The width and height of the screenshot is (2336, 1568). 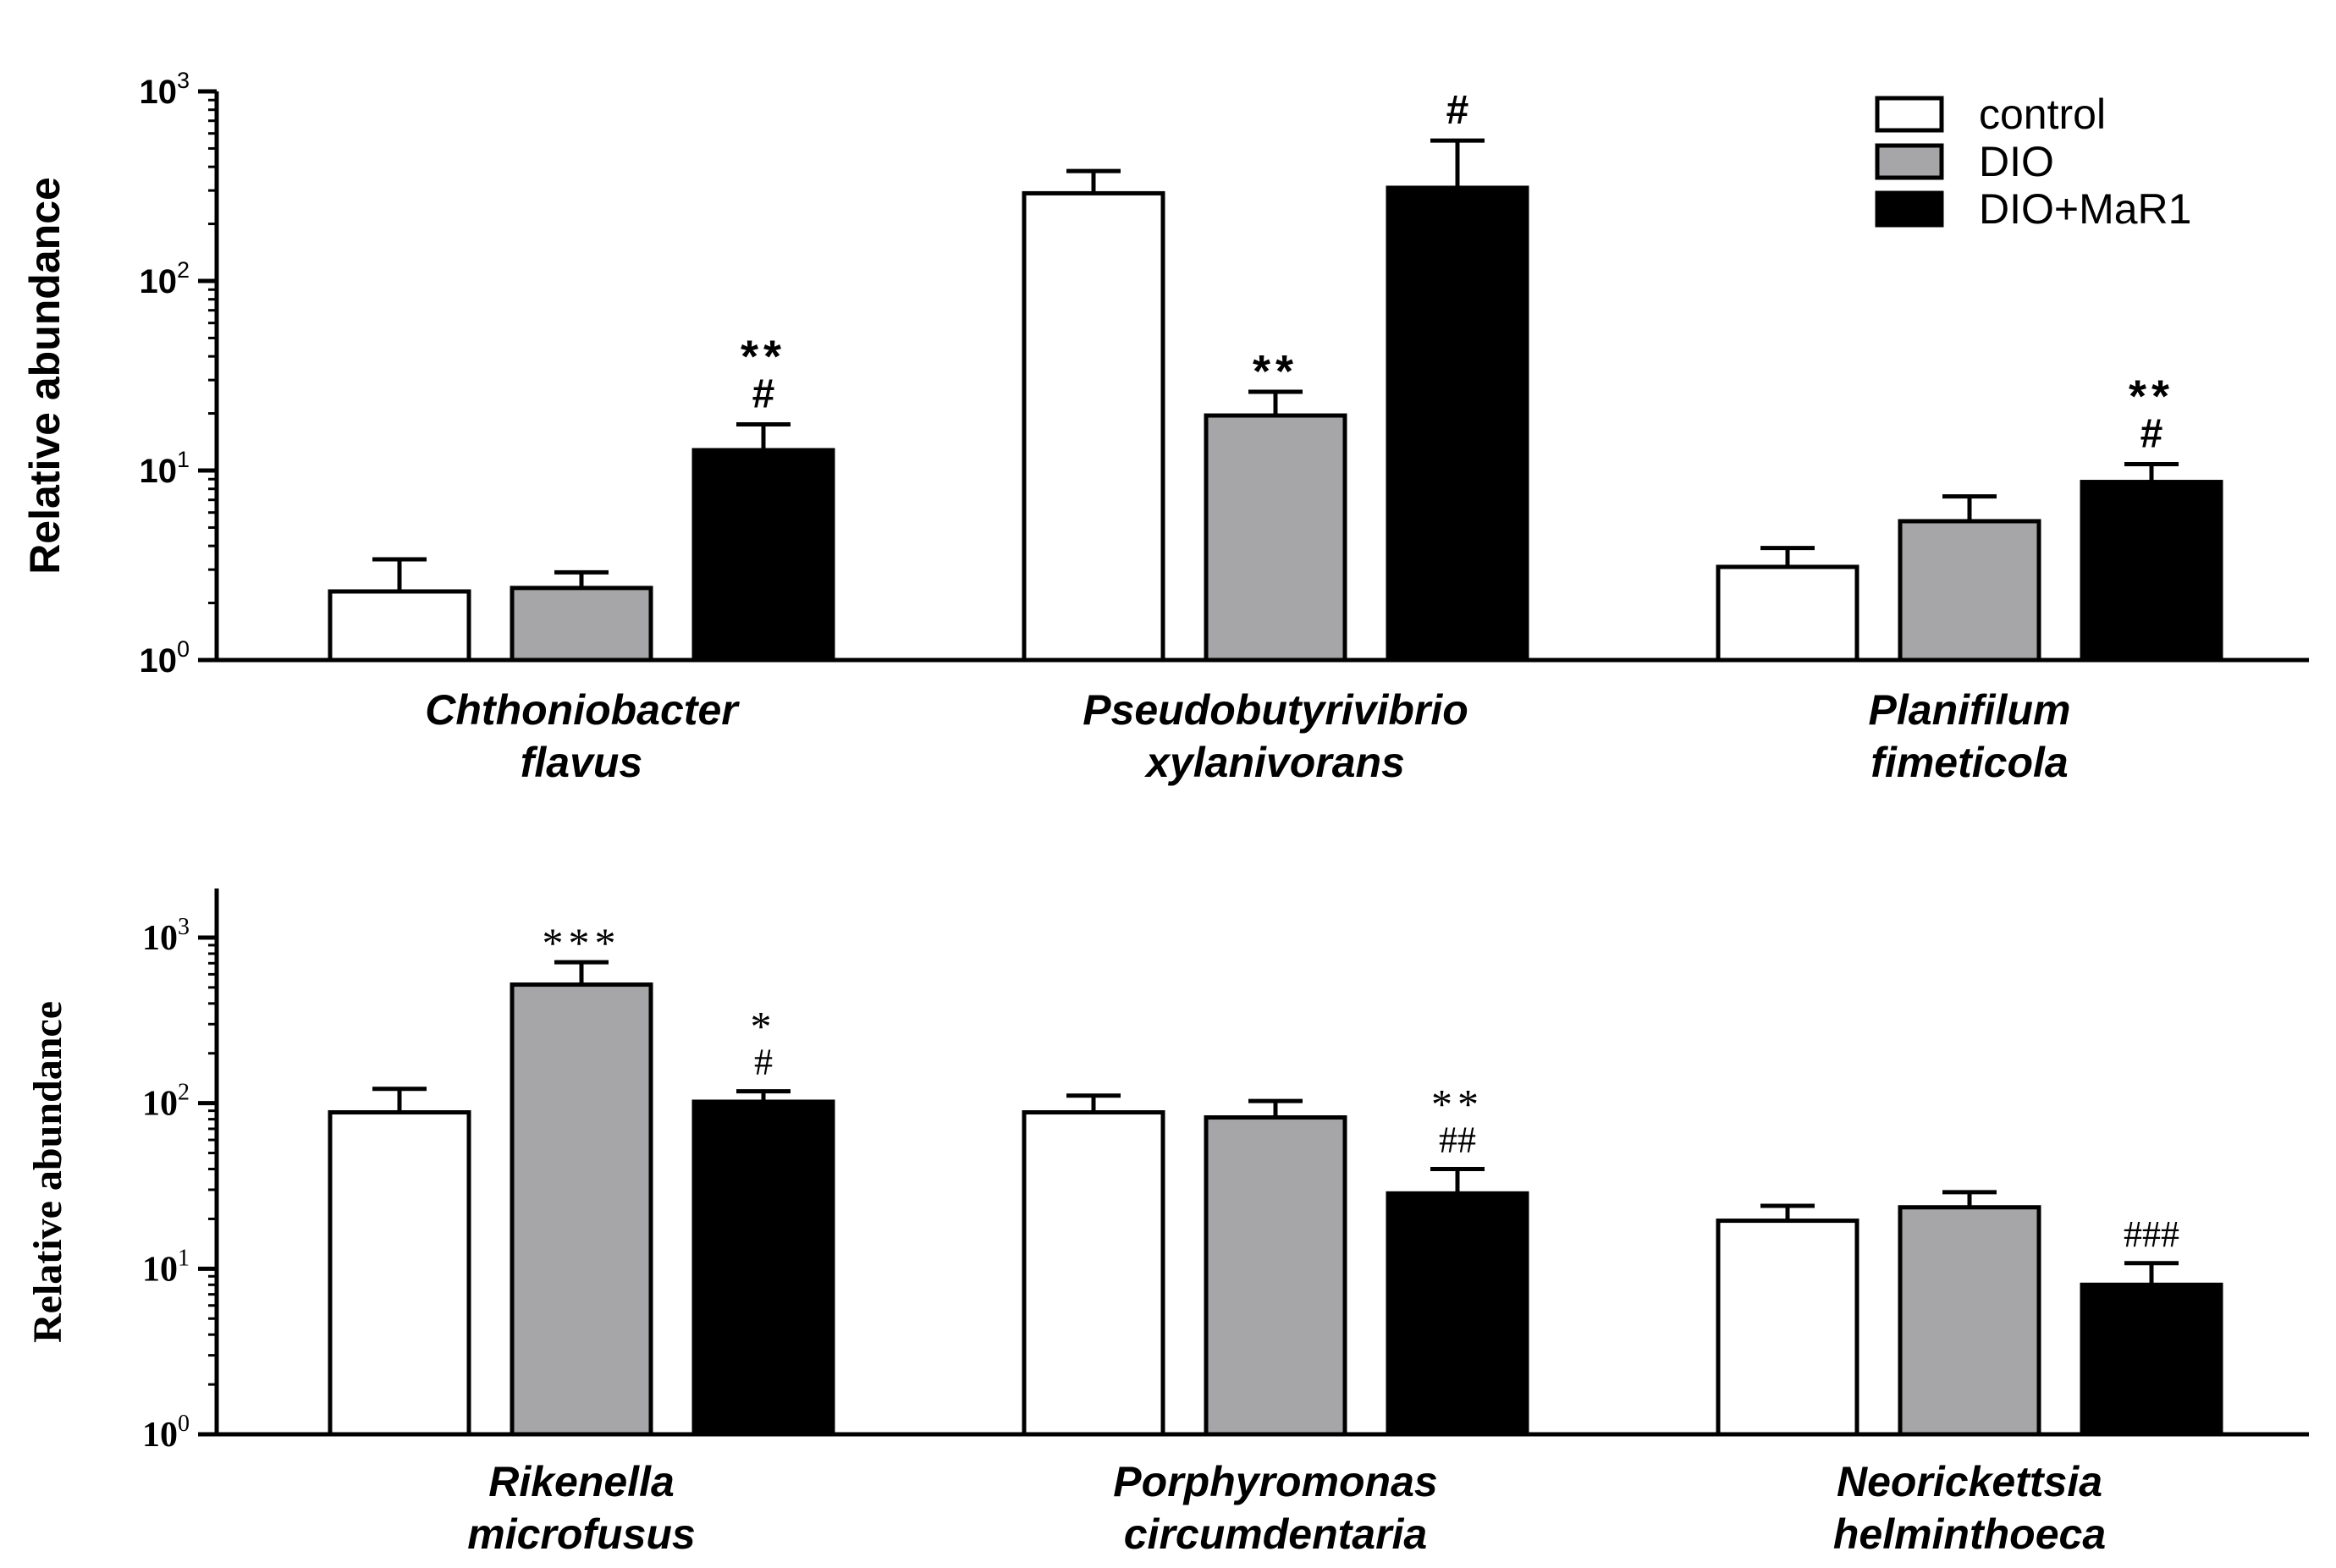 I want to click on category-label-species: fimeticola, so click(x=1969, y=762).